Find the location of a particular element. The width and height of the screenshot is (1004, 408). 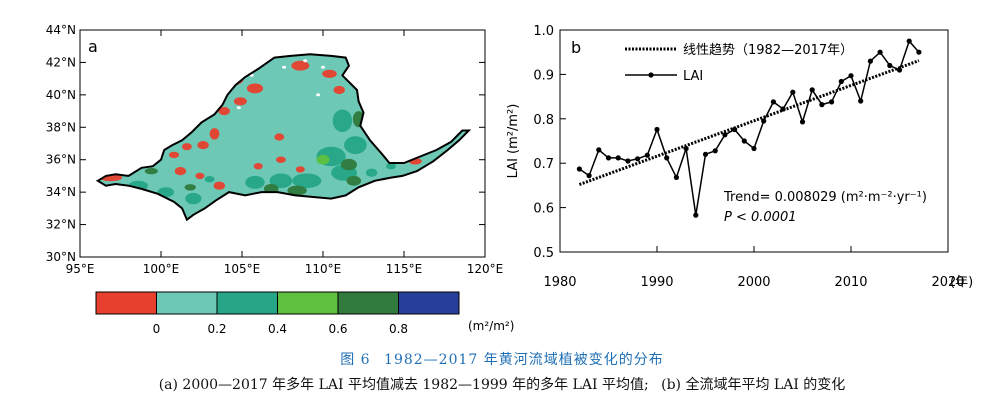

map-y-tick-label: 36°N is located at coordinates (61, 160).